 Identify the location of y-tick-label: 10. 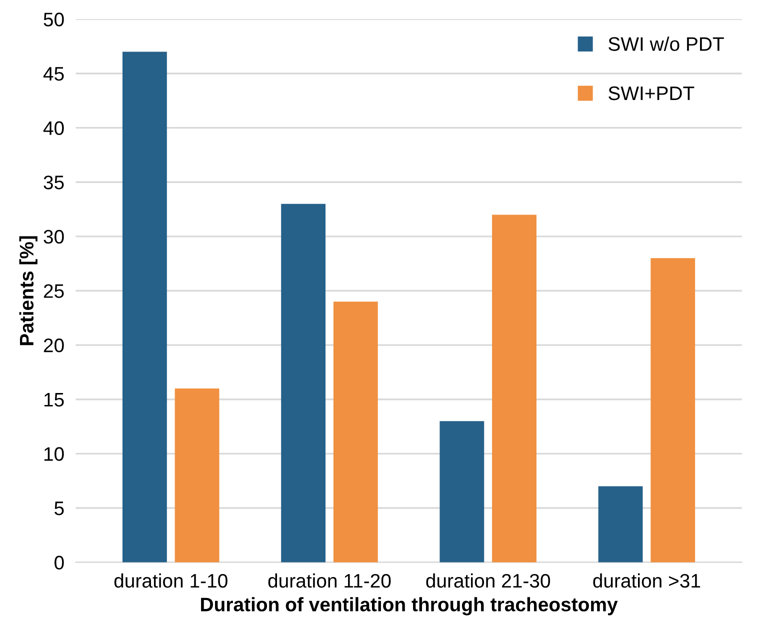
(54, 454).